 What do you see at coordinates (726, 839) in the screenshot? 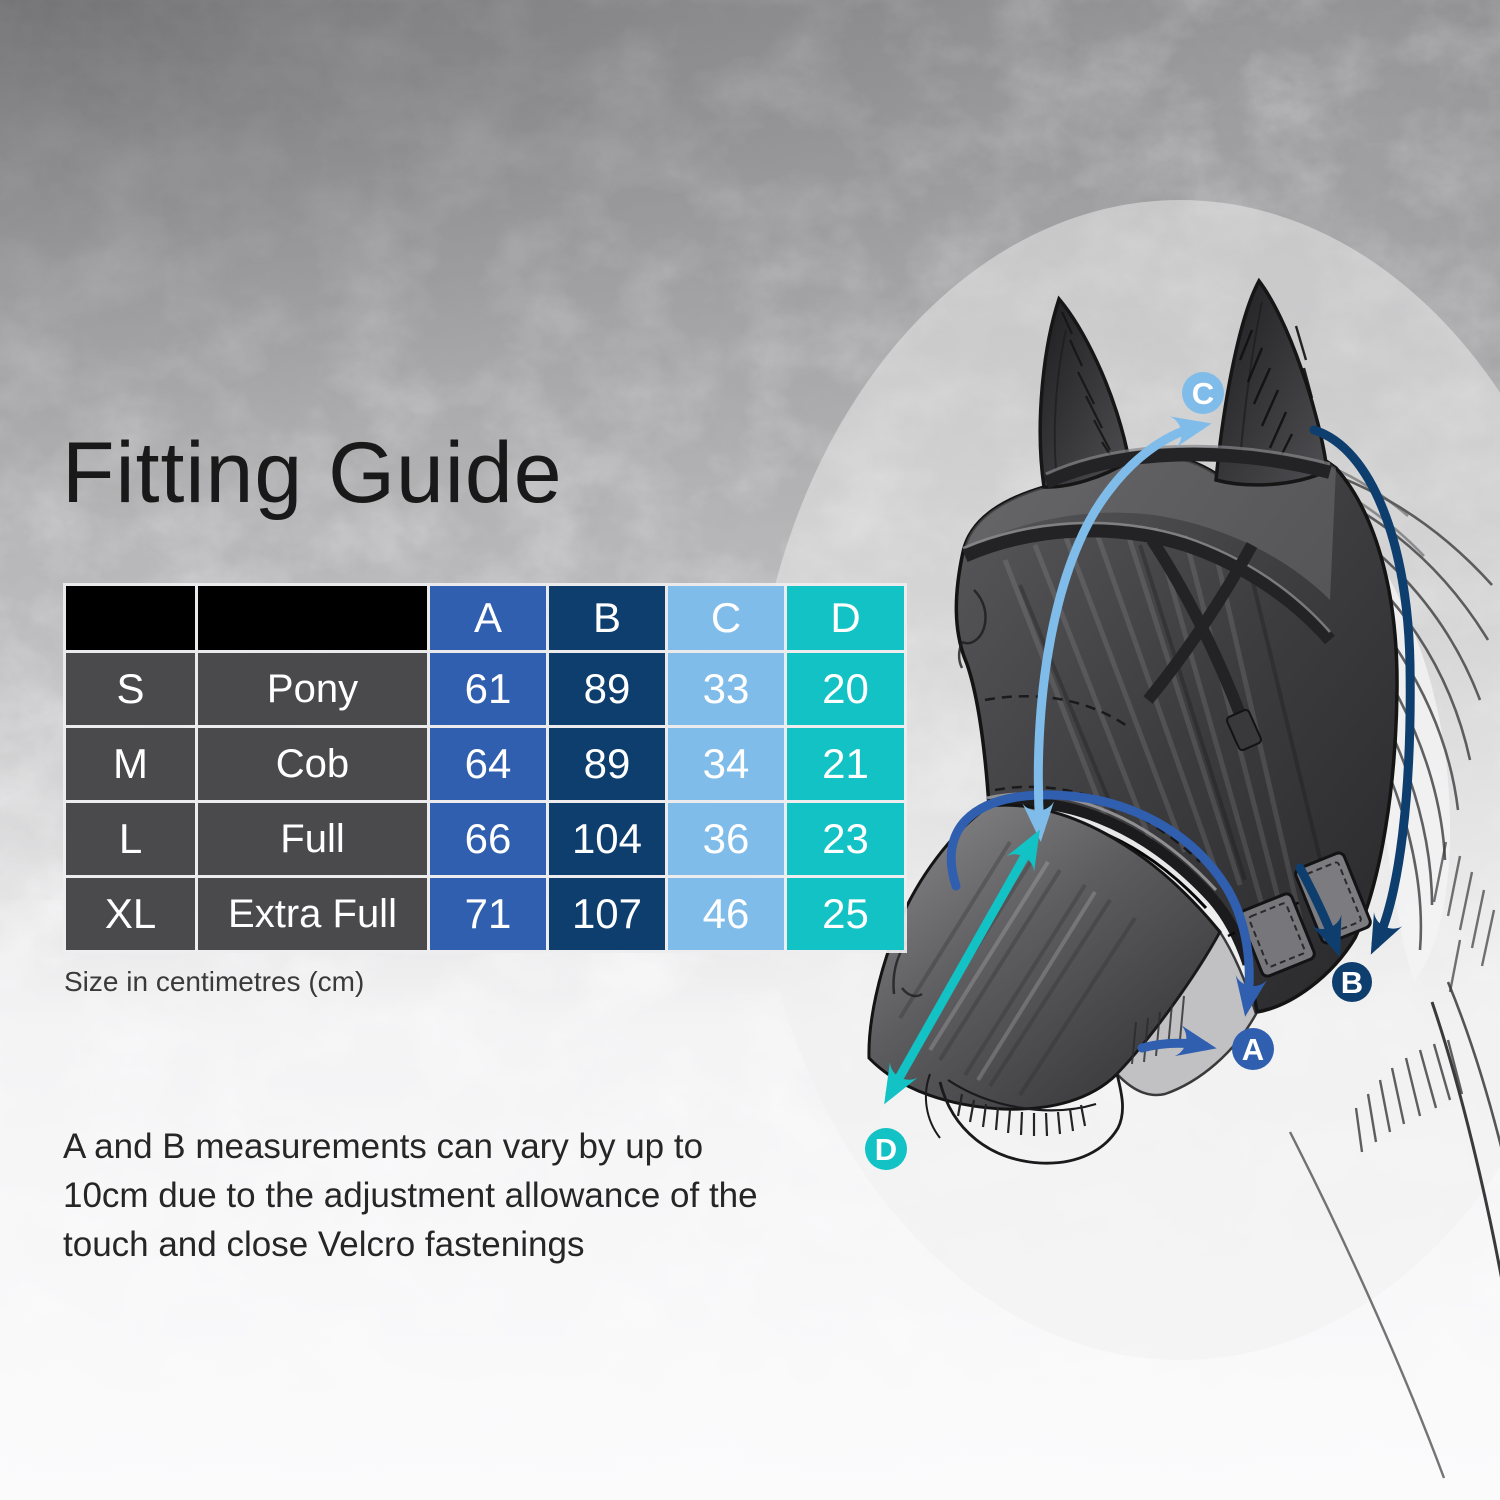
I see `cell-c: 36` at bounding box center [726, 839].